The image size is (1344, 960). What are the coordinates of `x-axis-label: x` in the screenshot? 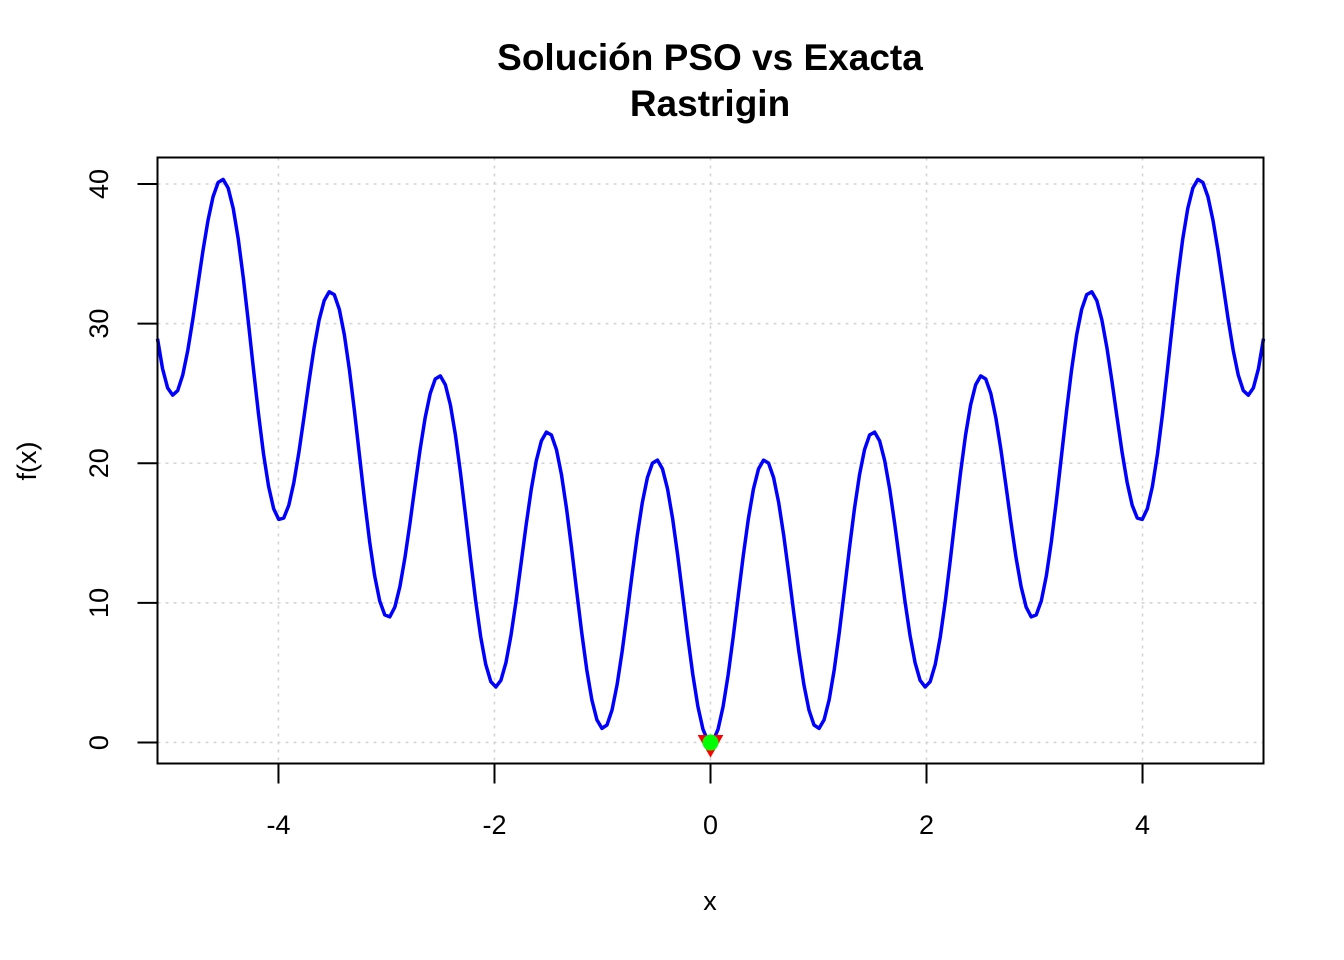 It's located at (710, 901).